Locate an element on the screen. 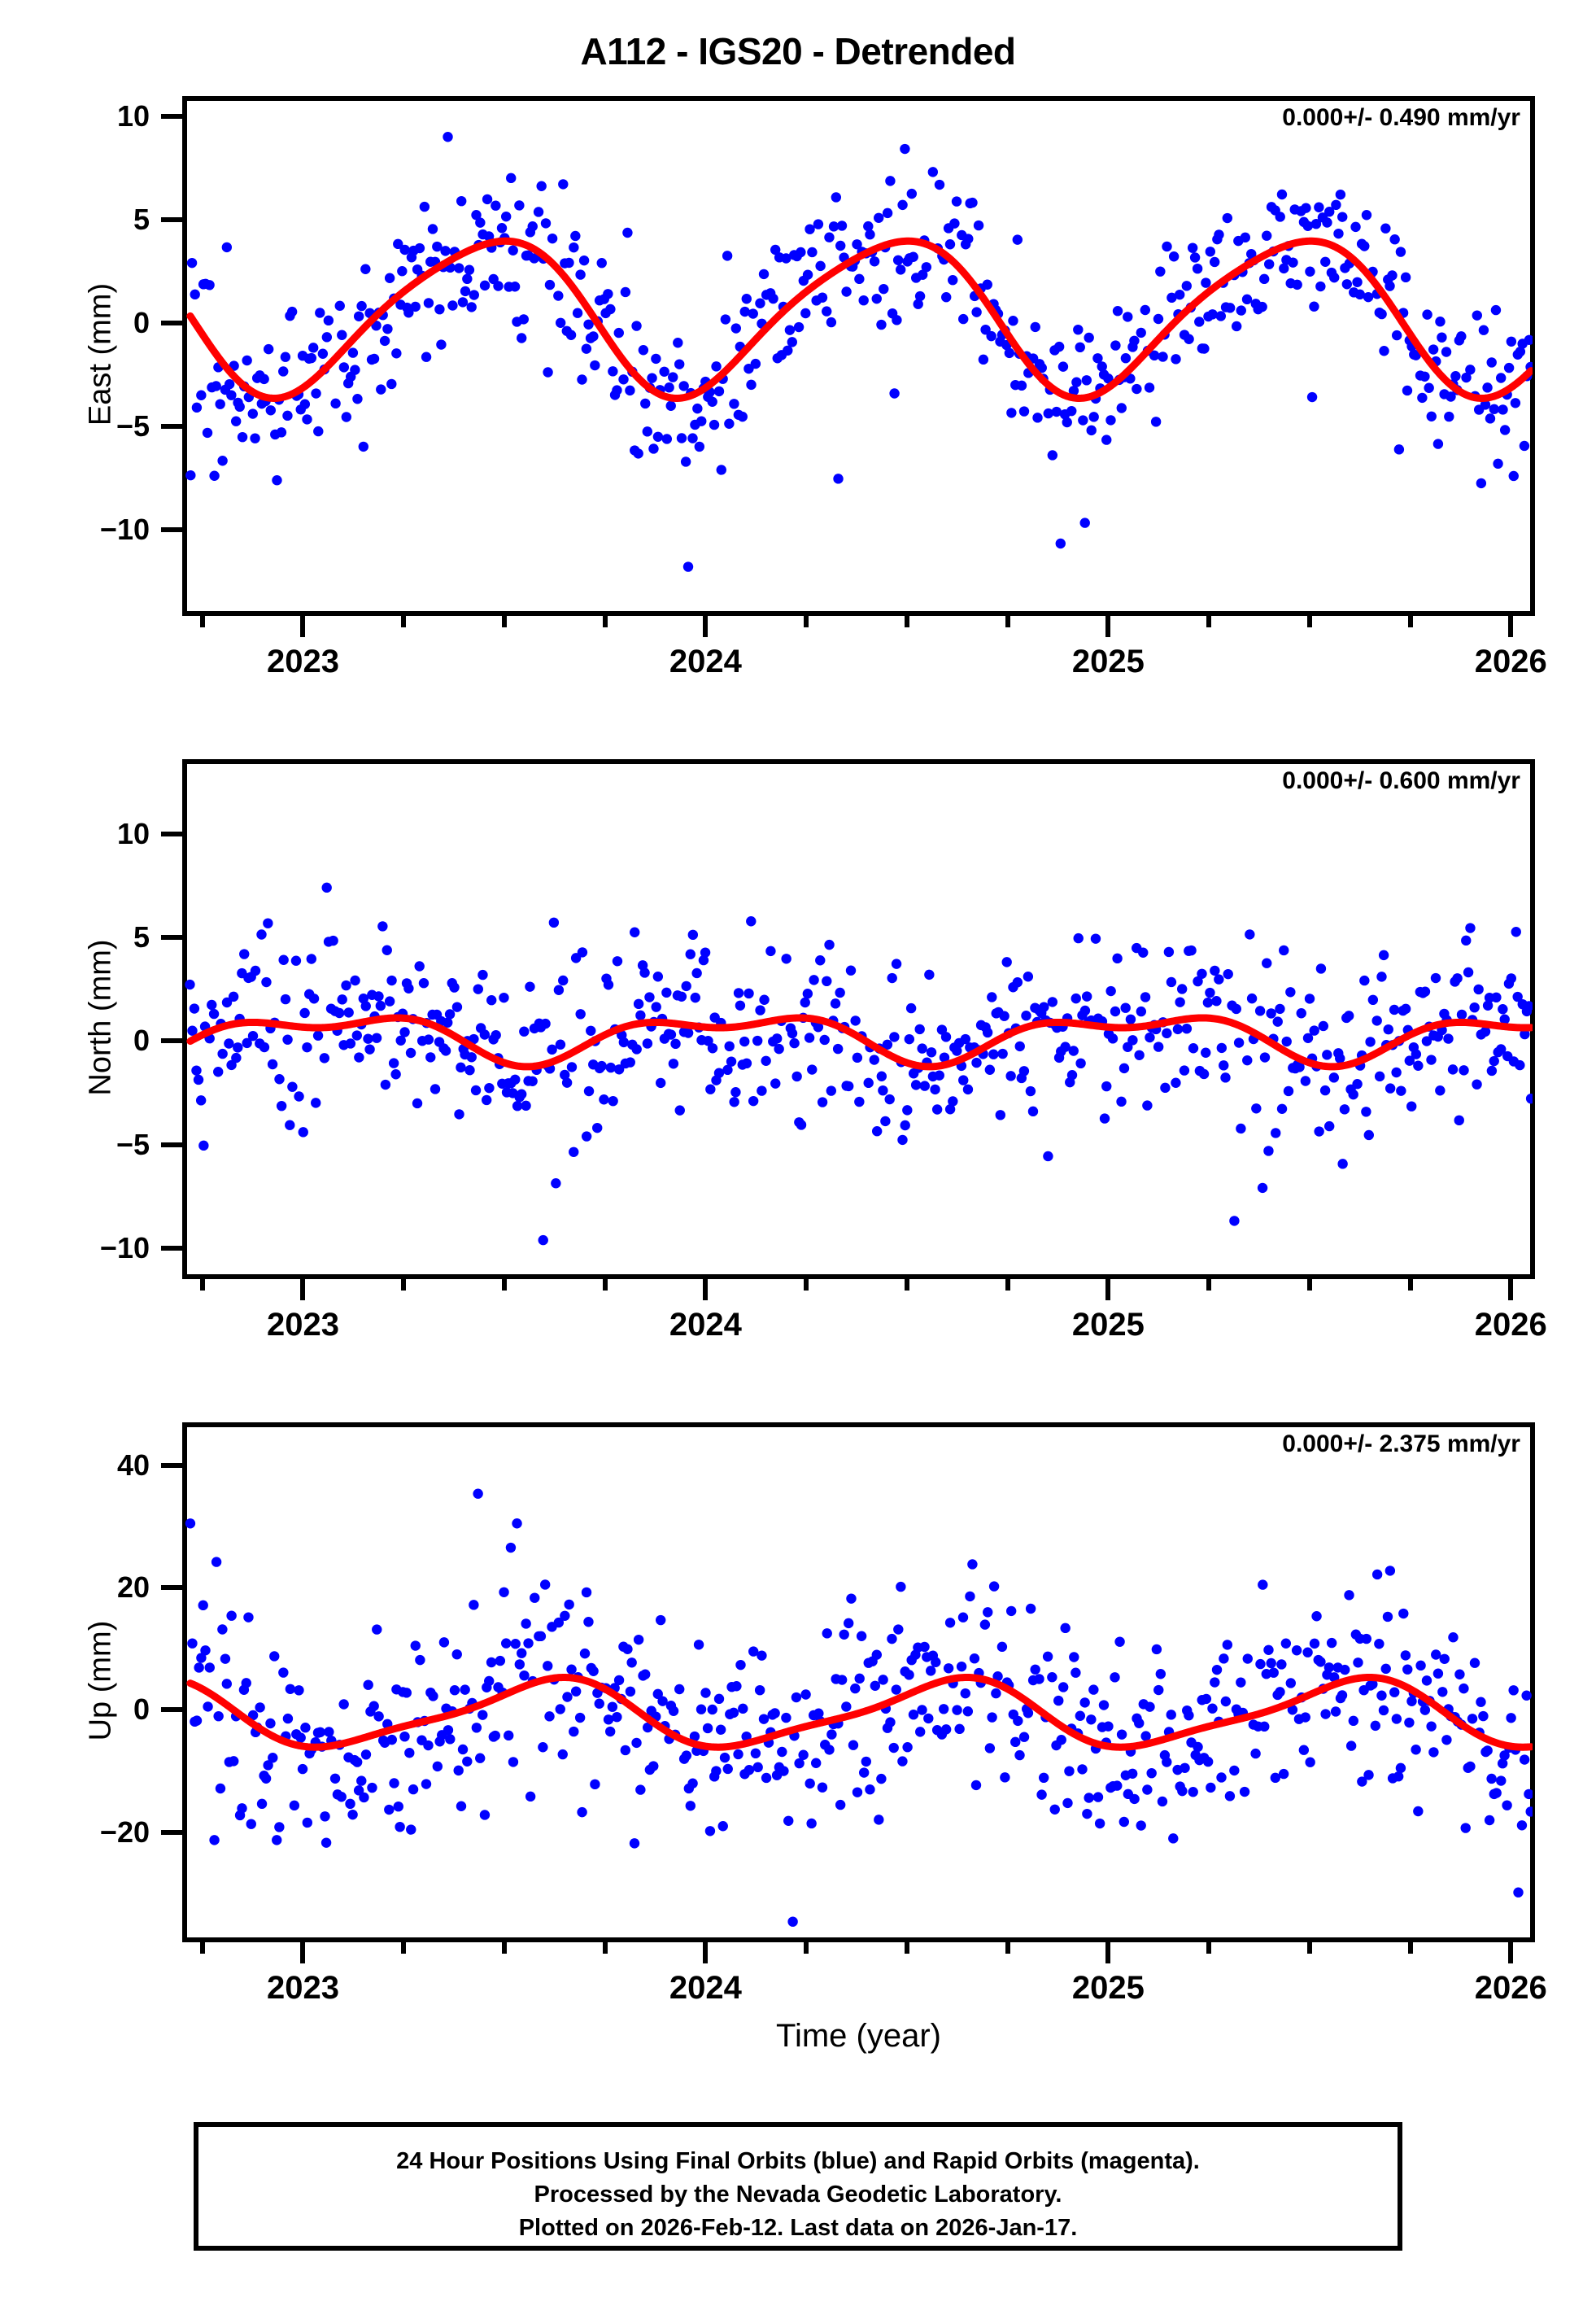  plot-canvas-north is located at coordinates (859, 1064).